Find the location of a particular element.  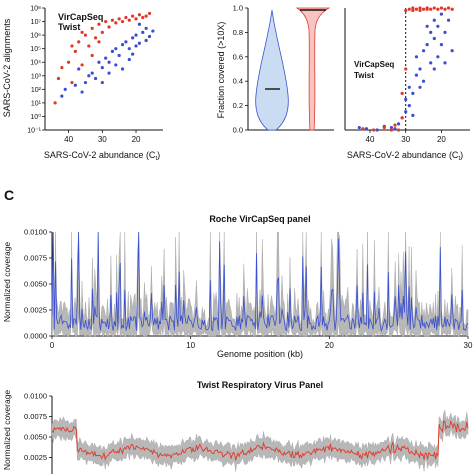

p3-xtick-label: 20 is located at coordinates (441, 139).